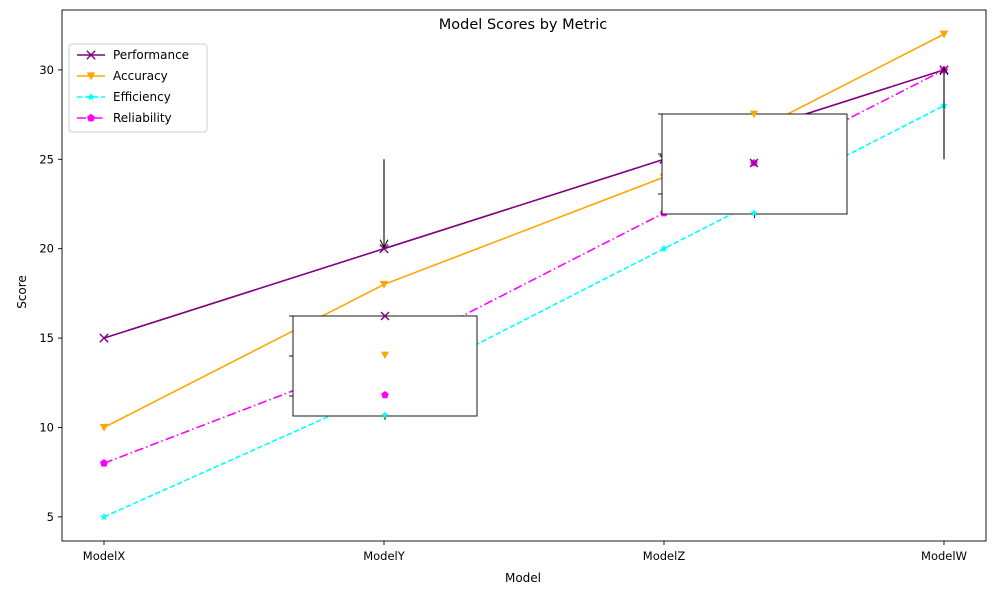 This screenshot has height=604, width=1000. What do you see at coordinates (523, 578) in the screenshot?
I see `x-axis-label: Model` at bounding box center [523, 578].